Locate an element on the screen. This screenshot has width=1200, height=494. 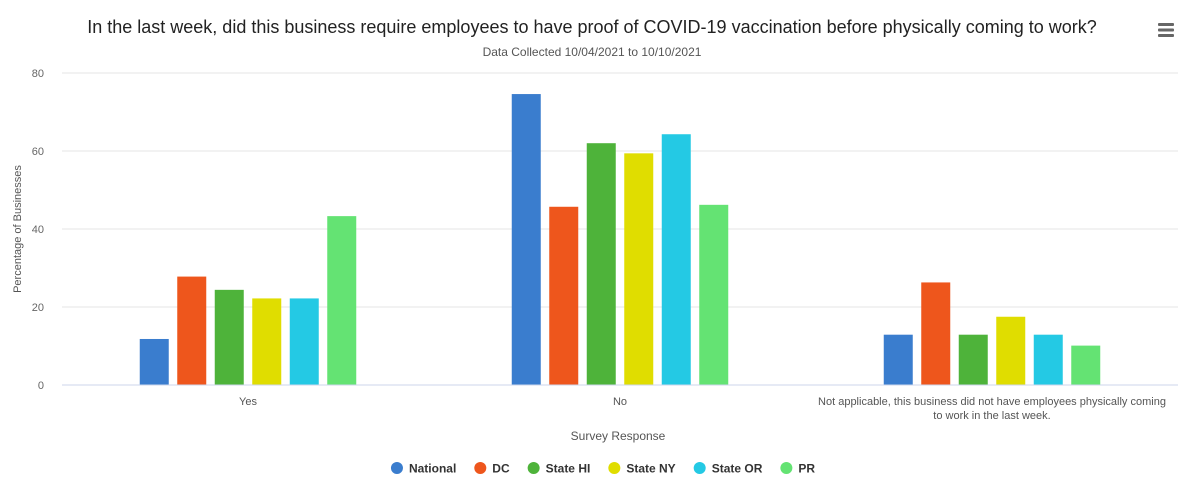
chart-menu-button is located at coordinates (1165, 30).